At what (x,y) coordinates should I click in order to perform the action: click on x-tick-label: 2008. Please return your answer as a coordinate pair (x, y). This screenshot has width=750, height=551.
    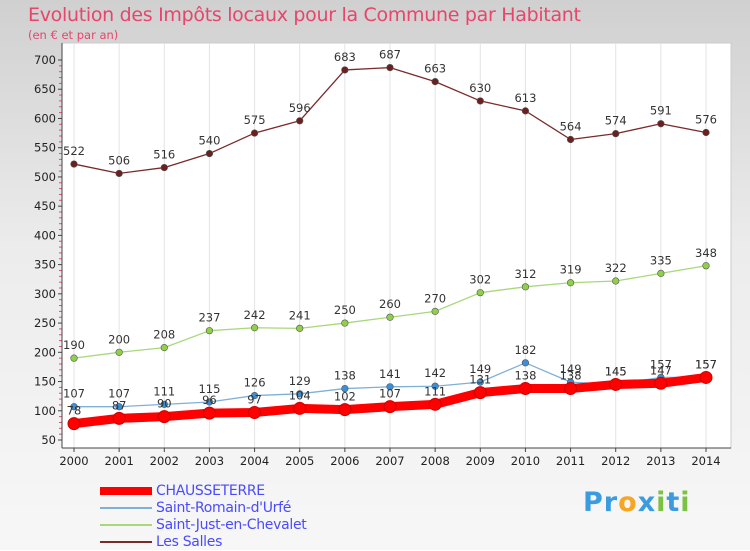
    Looking at the image, I should click on (435, 461).